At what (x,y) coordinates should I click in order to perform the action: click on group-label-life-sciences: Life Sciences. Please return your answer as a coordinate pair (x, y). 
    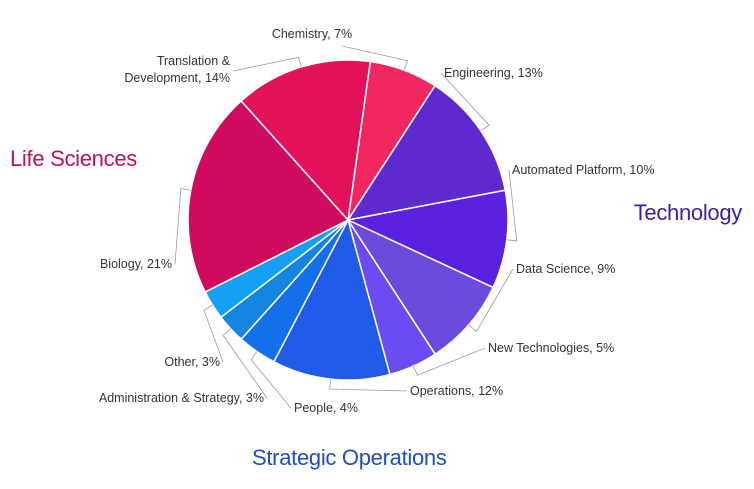
    Looking at the image, I should click on (73, 158).